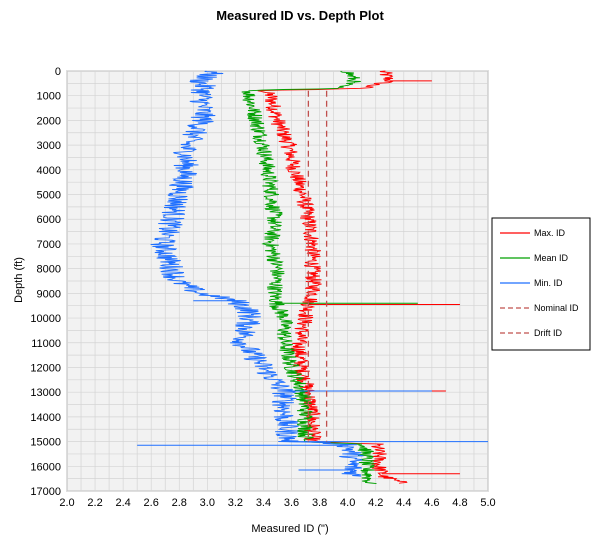 Image resolution: width=601 pixels, height=543 pixels. Describe the element at coordinates (300, 15) in the screenshot. I see `chart-title: Measured ID vs. Depth Plot` at that location.